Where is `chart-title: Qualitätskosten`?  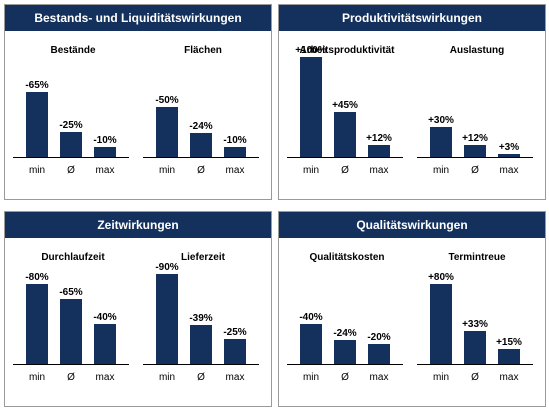 chart-title: Qualitätskosten is located at coordinates (346, 257).